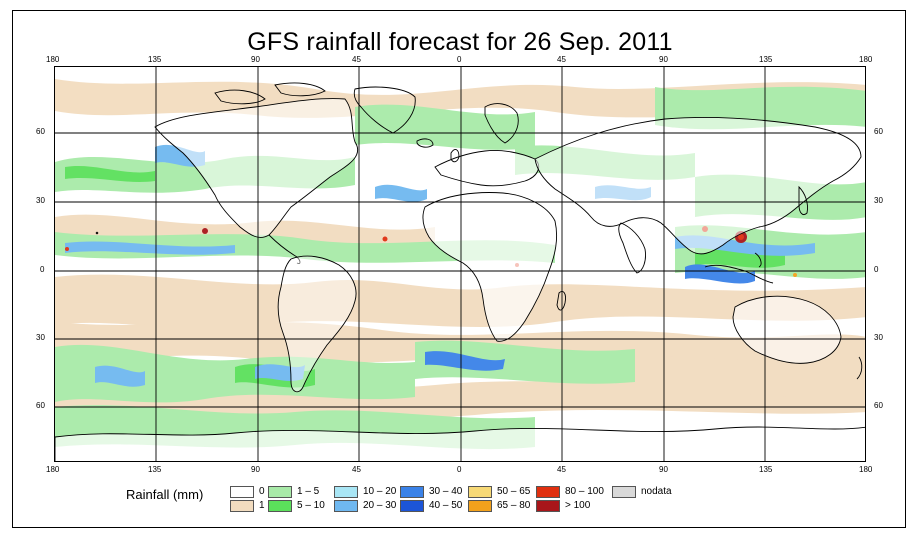 Image resolution: width=920 pixels, height=539 pixels. I want to click on map-title: GFS rainfall forecast for 26 Sep. 2011, so click(460, 42).